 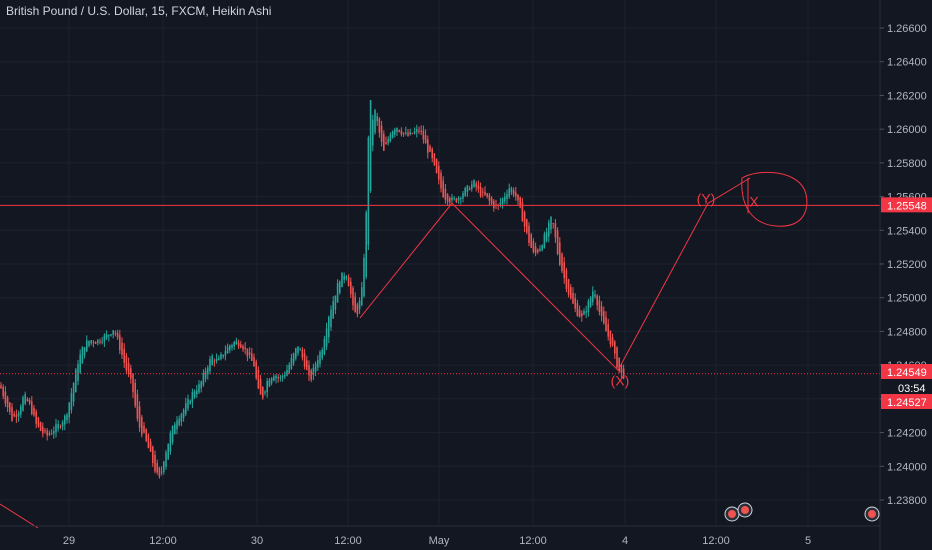 I want to click on price-tag-label: 1.24527, so click(x=907, y=403).